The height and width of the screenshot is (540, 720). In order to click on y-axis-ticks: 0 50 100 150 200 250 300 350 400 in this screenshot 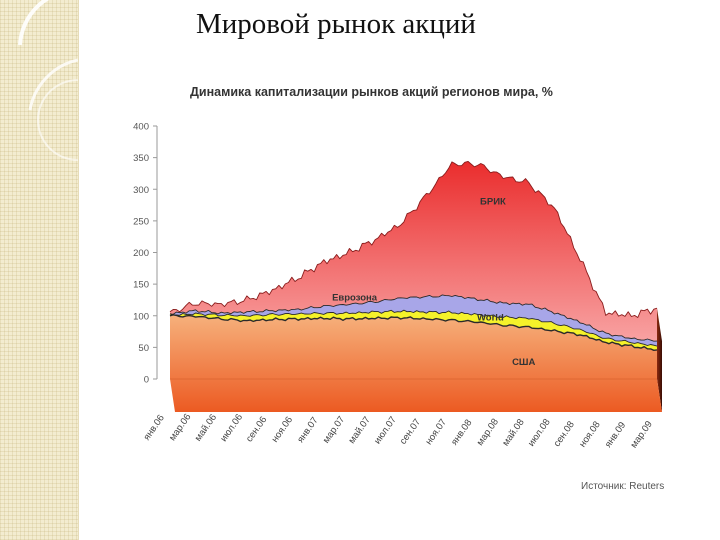, I will do `click(145, 254)`.